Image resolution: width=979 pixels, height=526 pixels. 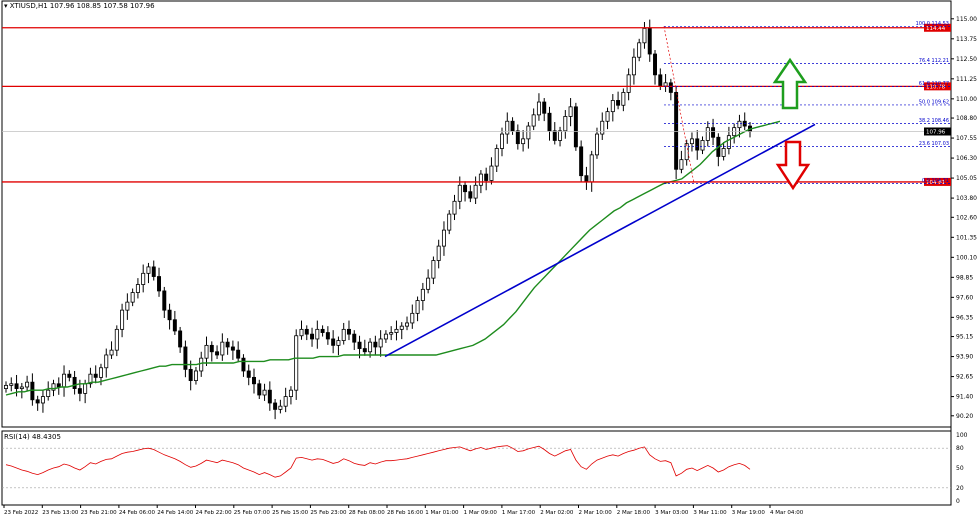 I want to click on price-tick-label: 105.05, so click(x=966, y=178).